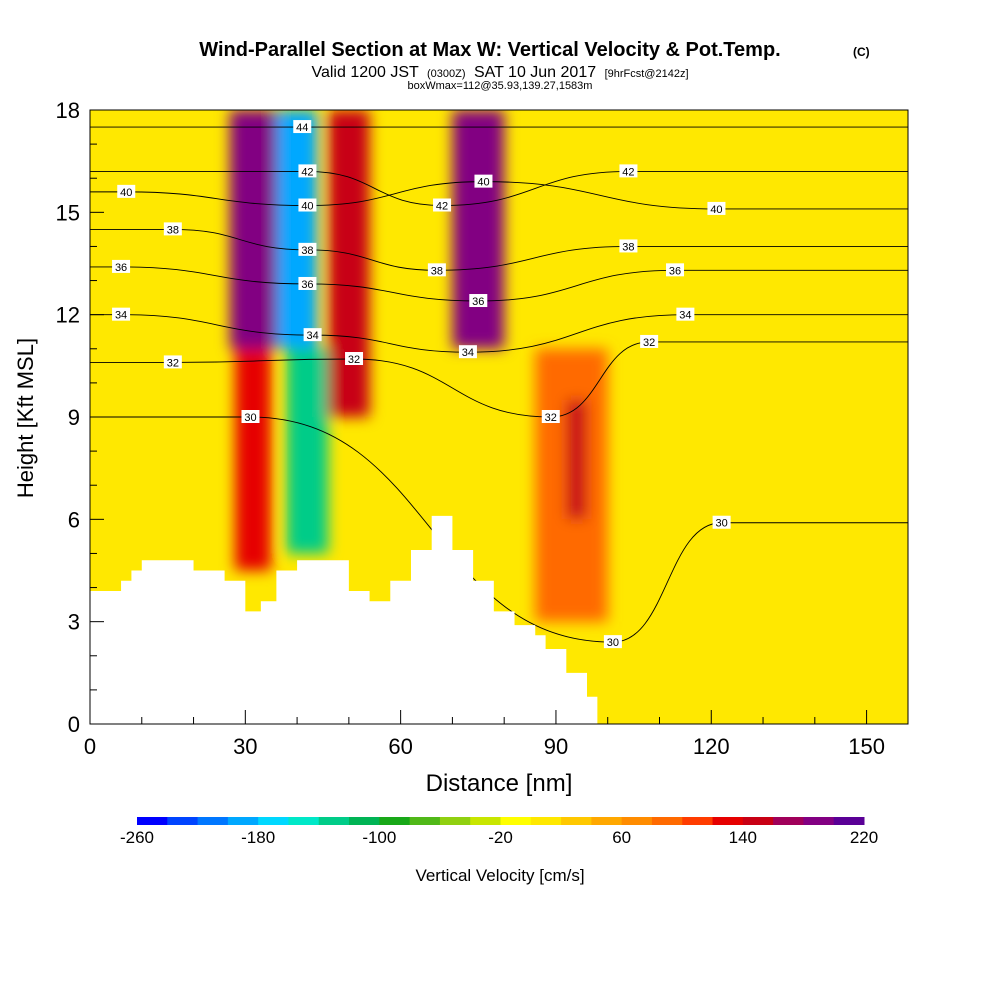 The image size is (1000, 1000). Describe the element at coordinates (379, 837) in the screenshot. I see `colorbar-tick-label: -100` at that location.